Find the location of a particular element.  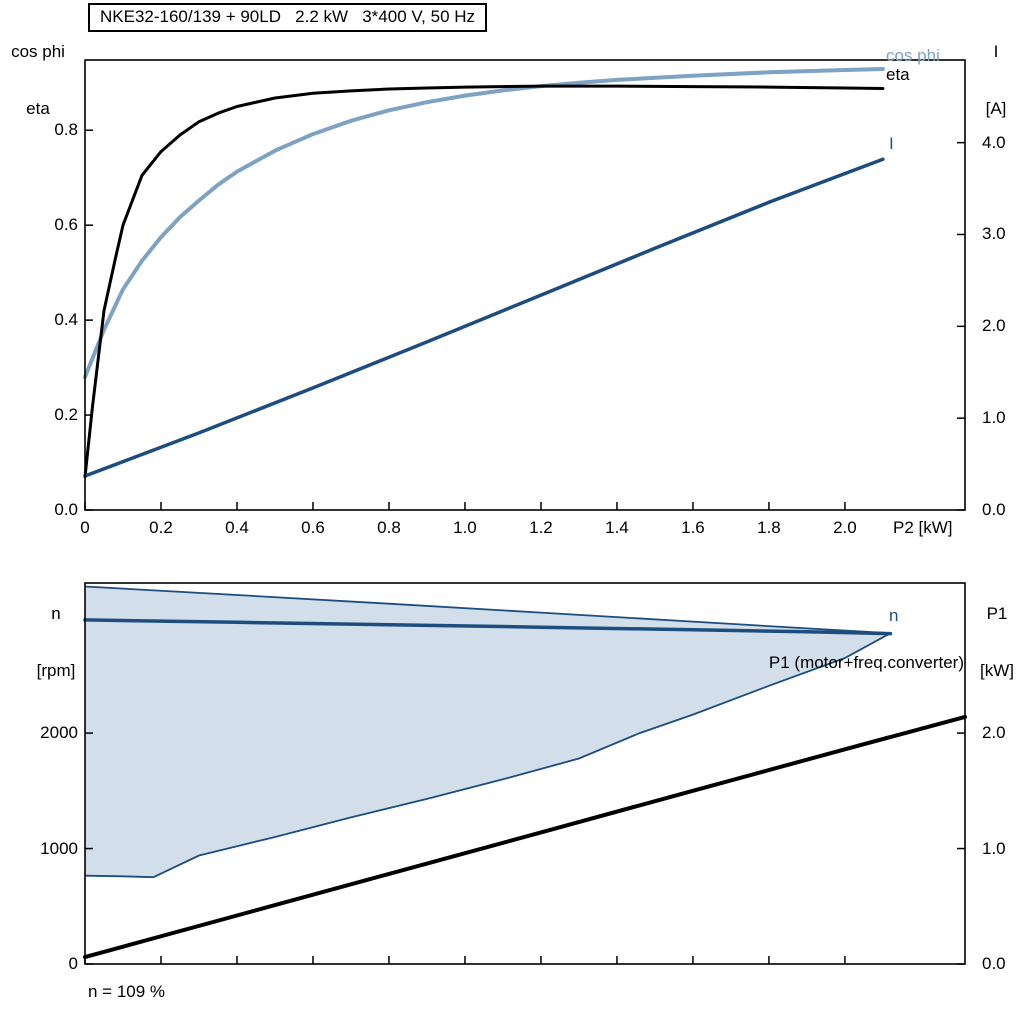

y-right-tick-label: 3.0 is located at coordinates (994, 234).